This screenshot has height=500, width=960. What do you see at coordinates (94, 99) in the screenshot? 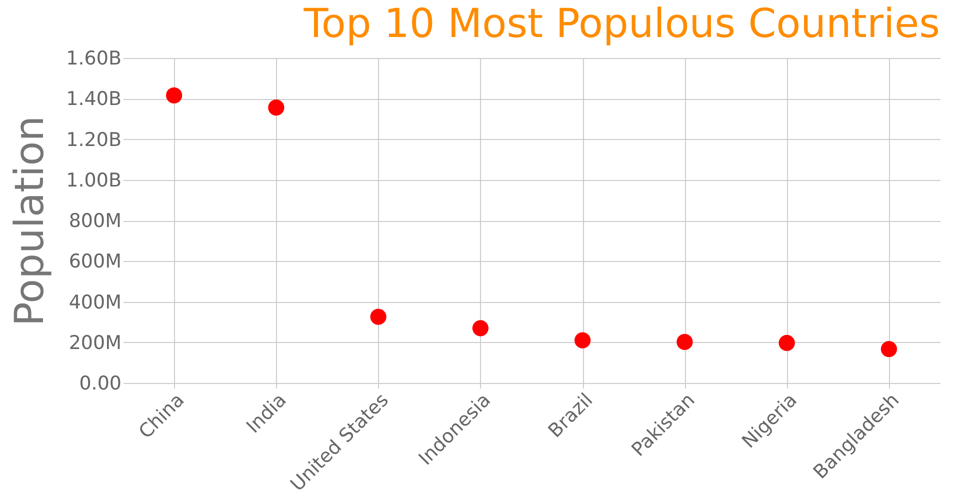
I see `y-tick-label: 1.40B` at bounding box center [94, 99].